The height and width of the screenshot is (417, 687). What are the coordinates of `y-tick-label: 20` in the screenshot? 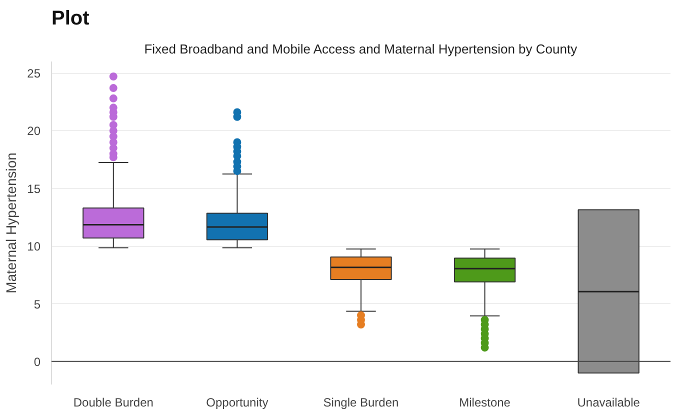 It's located at (34, 131).